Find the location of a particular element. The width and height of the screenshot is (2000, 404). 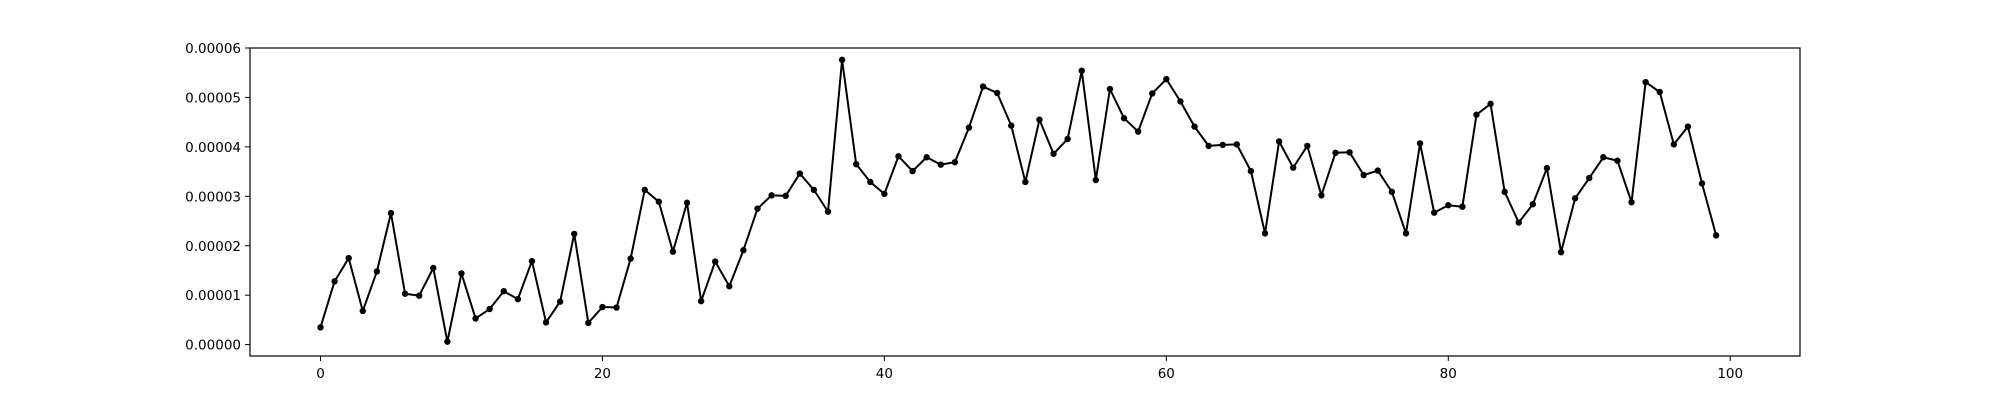

y-tick-label: 0.00006 is located at coordinates (213, 49).